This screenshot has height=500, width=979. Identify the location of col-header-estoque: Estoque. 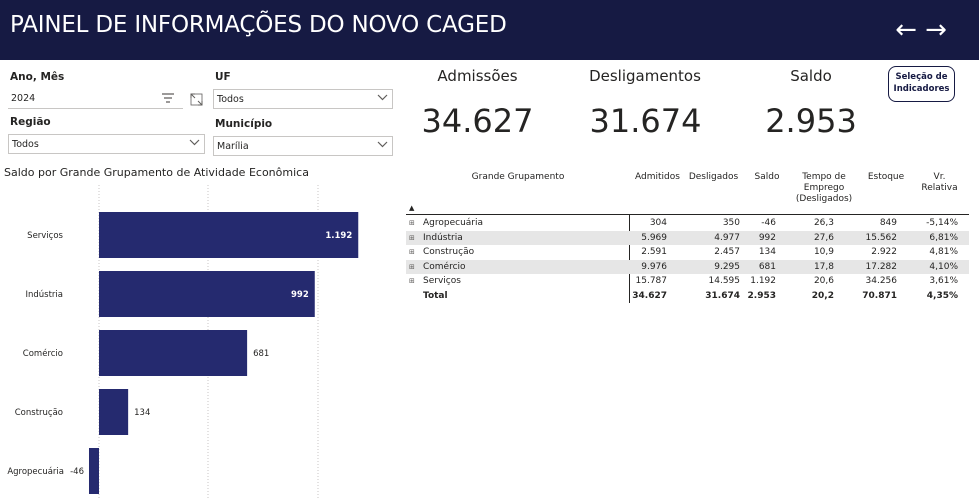
(886, 177).